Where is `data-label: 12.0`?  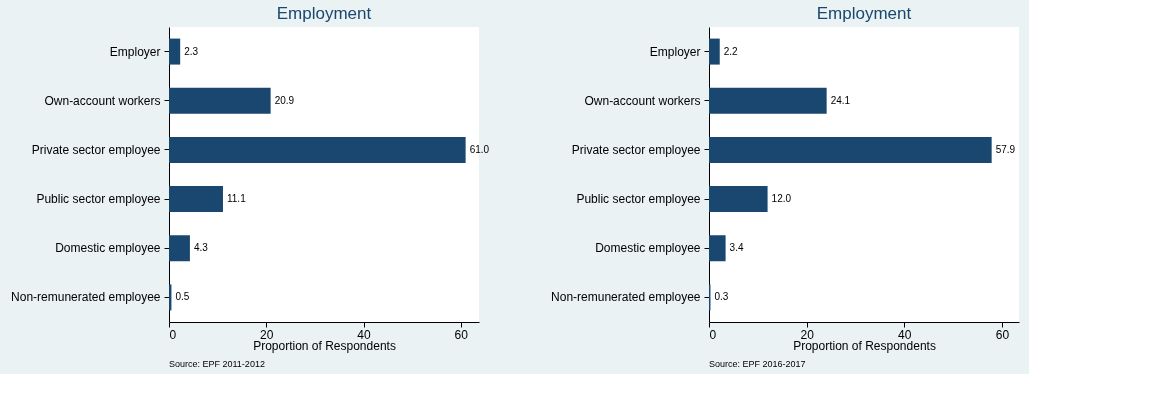
data-label: 12.0 is located at coordinates (781, 199).